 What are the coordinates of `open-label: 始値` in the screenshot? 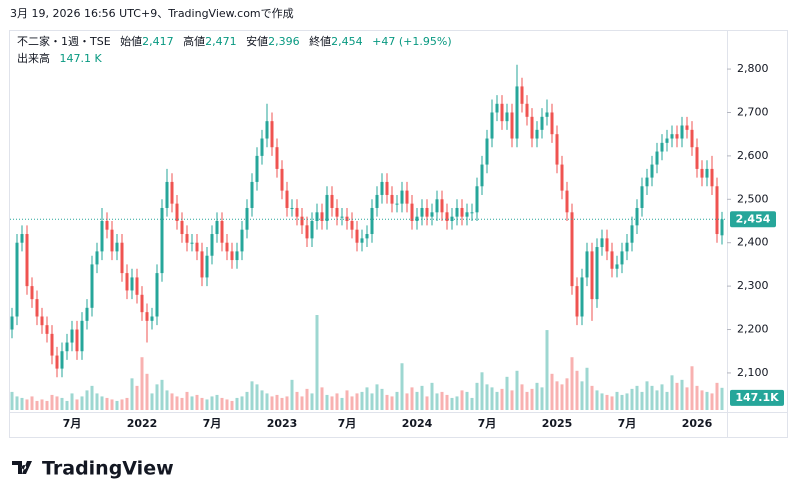 It's located at (131, 41).